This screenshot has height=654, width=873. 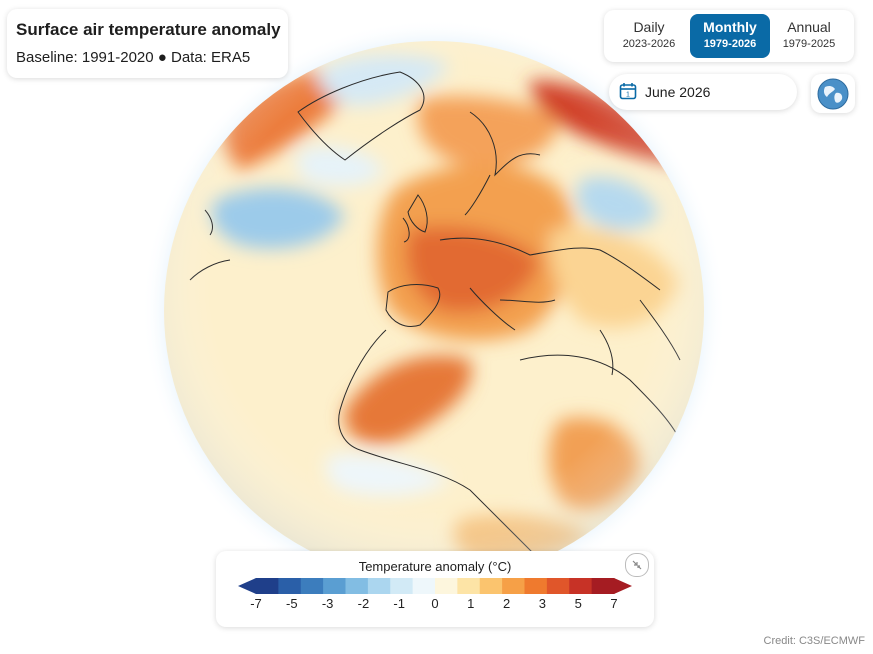 What do you see at coordinates (730, 44) in the screenshot?
I see `tab-monthly-range: 1979-2026` at bounding box center [730, 44].